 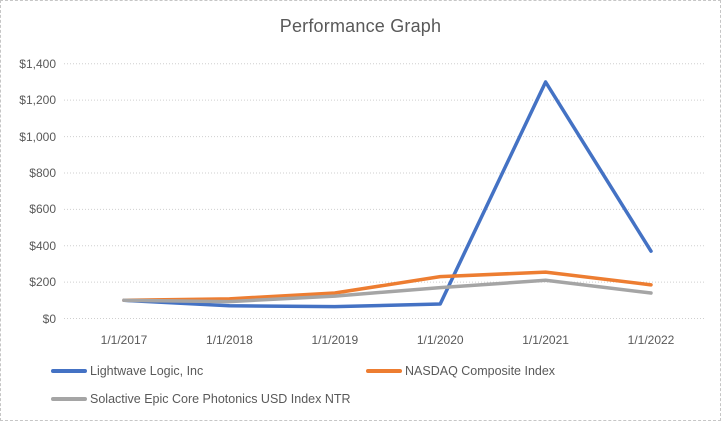 What do you see at coordinates (42, 209) in the screenshot?
I see `y-tick-label: $600` at bounding box center [42, 209].